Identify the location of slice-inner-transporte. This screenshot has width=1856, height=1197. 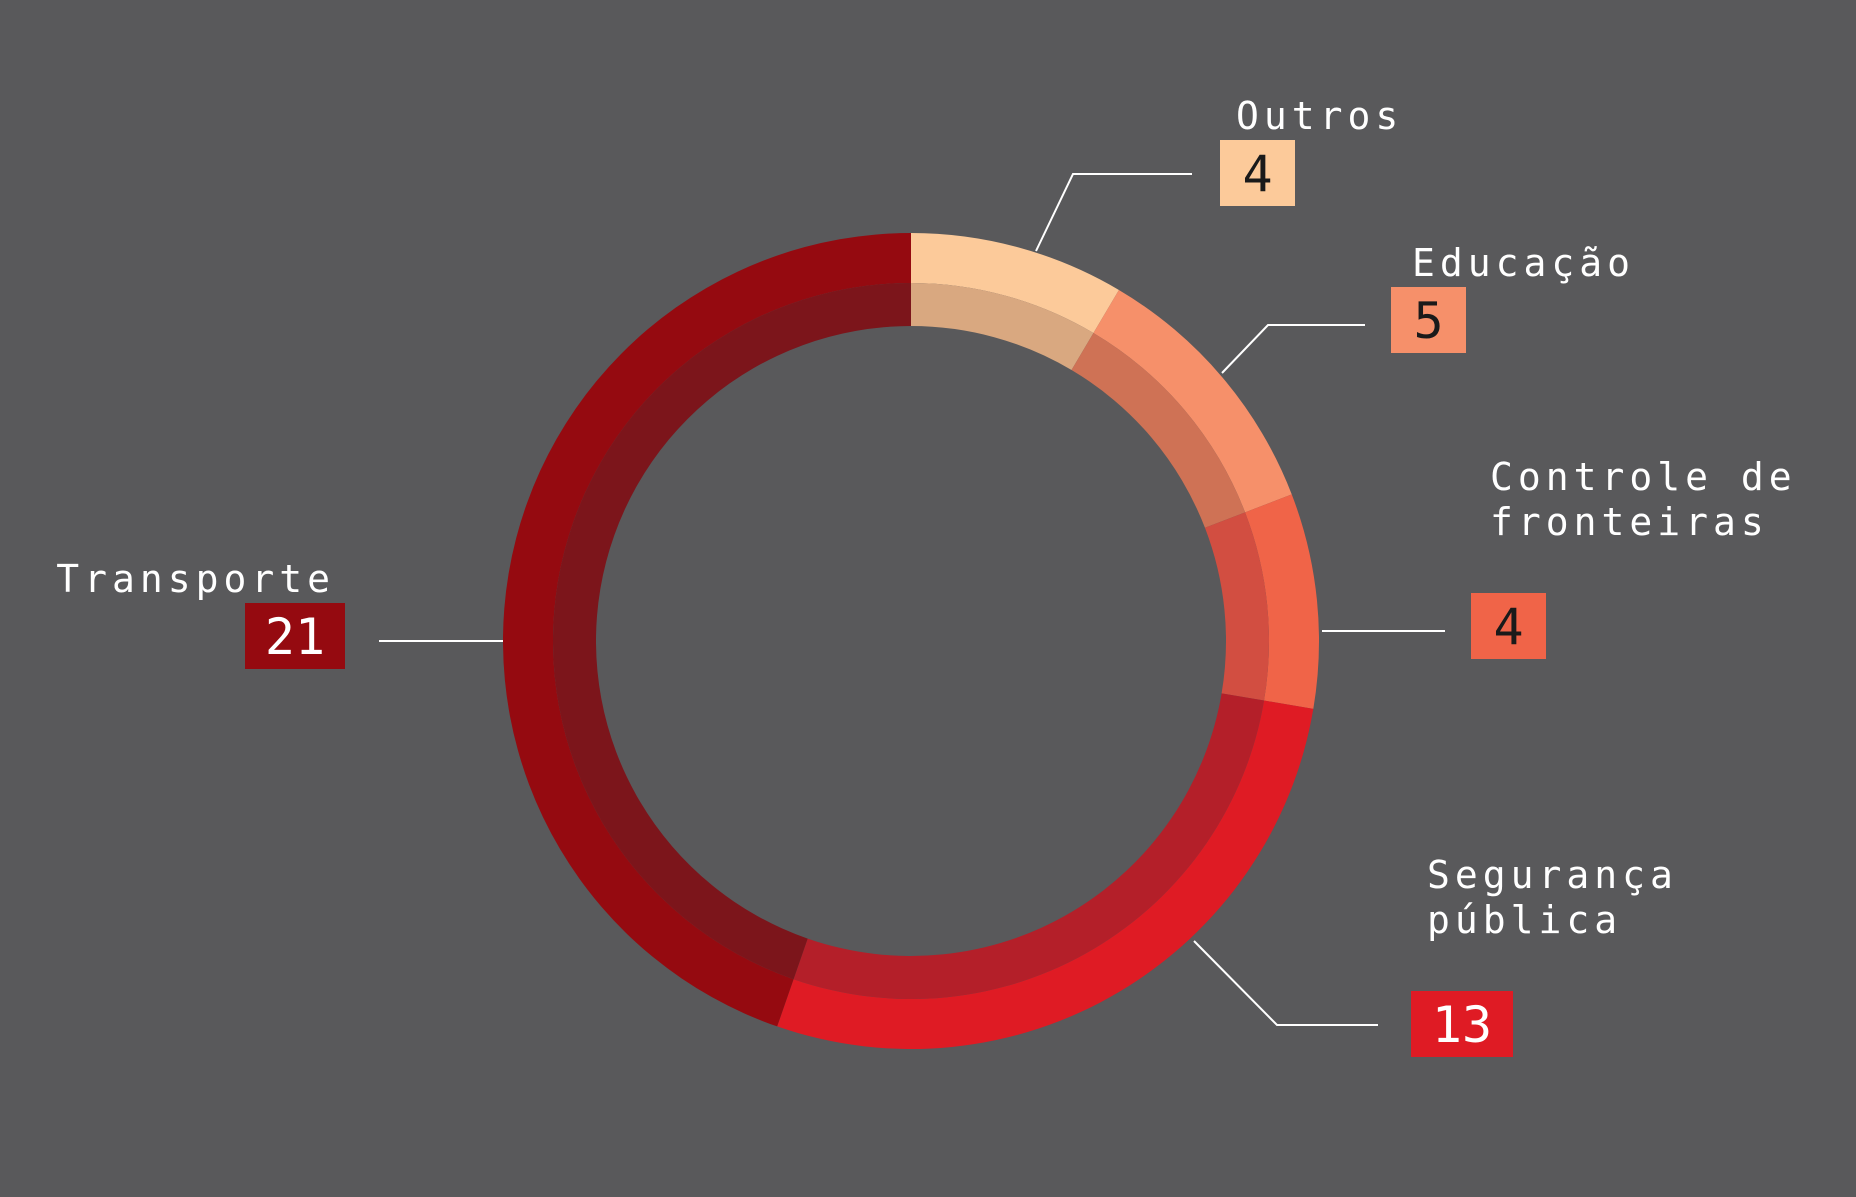
(731, 631).